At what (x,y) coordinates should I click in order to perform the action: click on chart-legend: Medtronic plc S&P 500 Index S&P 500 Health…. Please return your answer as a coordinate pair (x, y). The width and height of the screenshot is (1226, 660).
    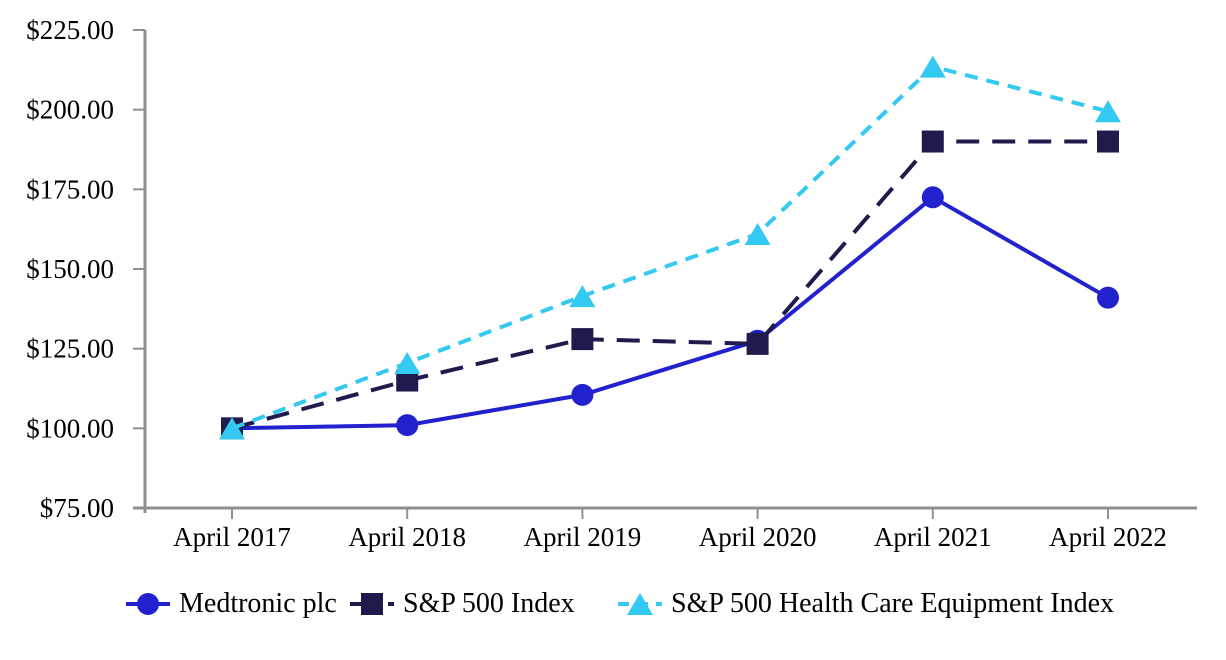
    Looking at the image, I should click on (613, 605).